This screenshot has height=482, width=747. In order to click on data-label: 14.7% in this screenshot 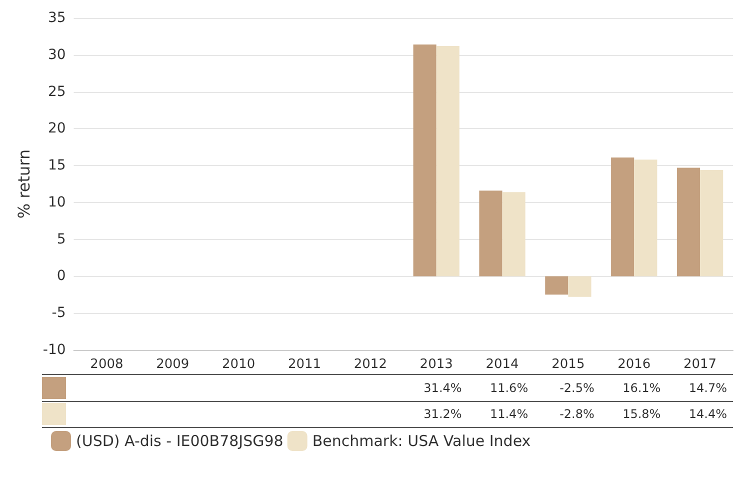, I will do `click(707, 388)`.